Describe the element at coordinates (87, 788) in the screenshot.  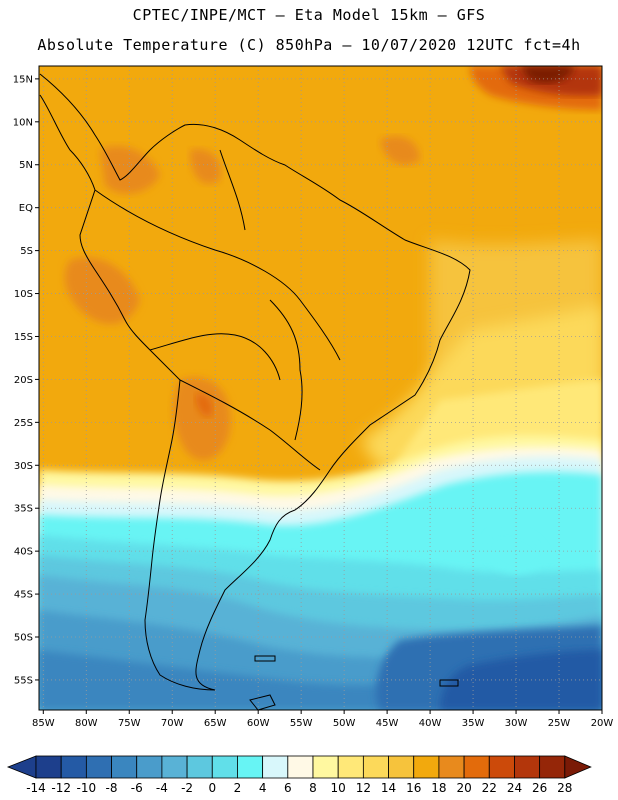
I see `colorbar-tick-label: -10` at that location.